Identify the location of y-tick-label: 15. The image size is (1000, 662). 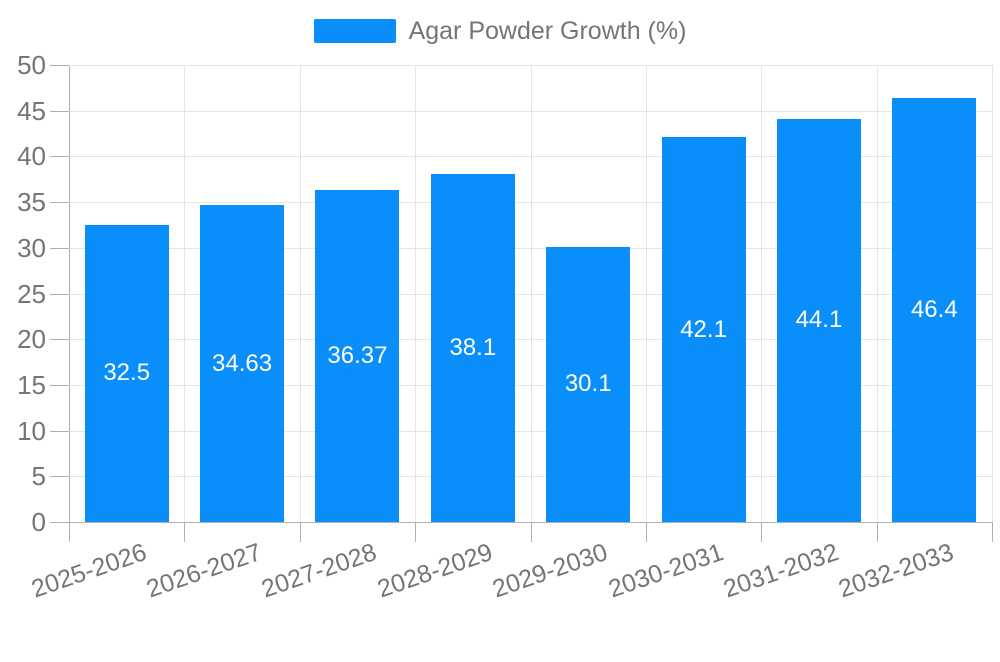
(31, 384).